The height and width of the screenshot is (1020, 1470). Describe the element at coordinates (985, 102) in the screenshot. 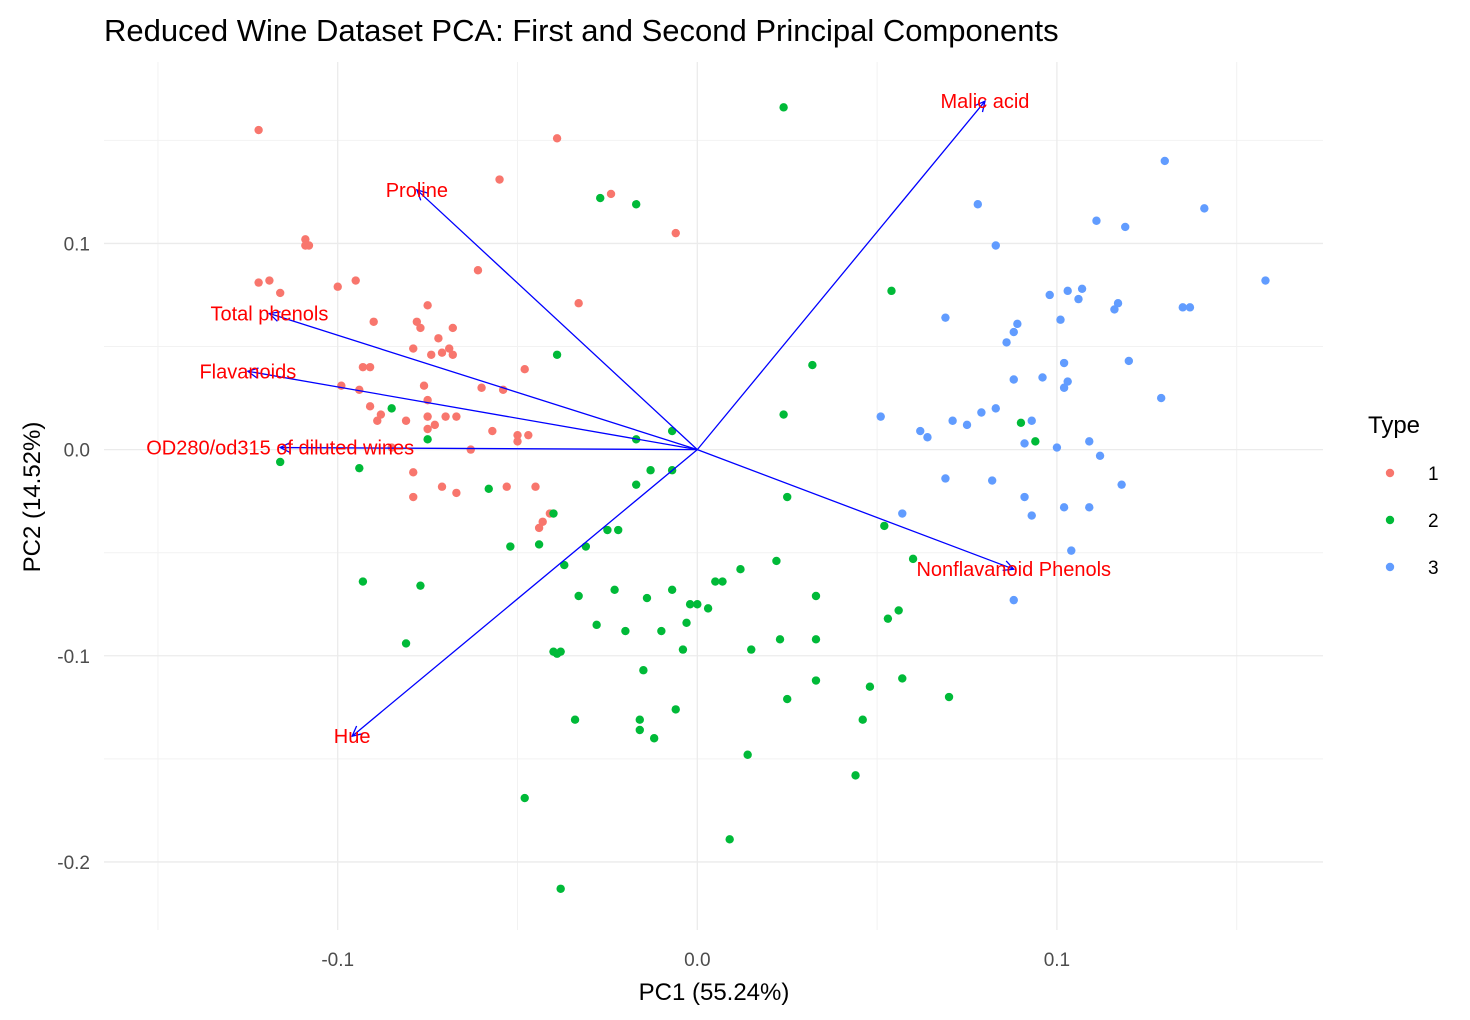

I see `loading-label-malic-acid: Malic acid` at that location.